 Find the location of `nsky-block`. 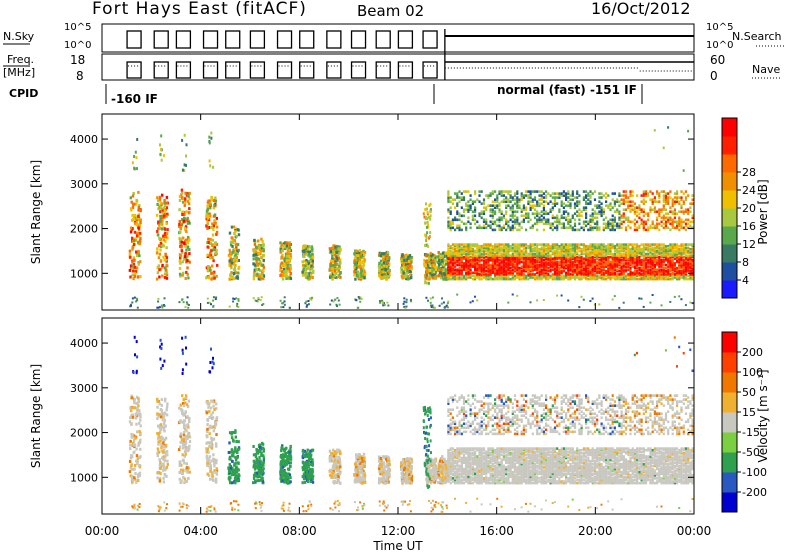

nsky-block is located at coordinates (405, 39).